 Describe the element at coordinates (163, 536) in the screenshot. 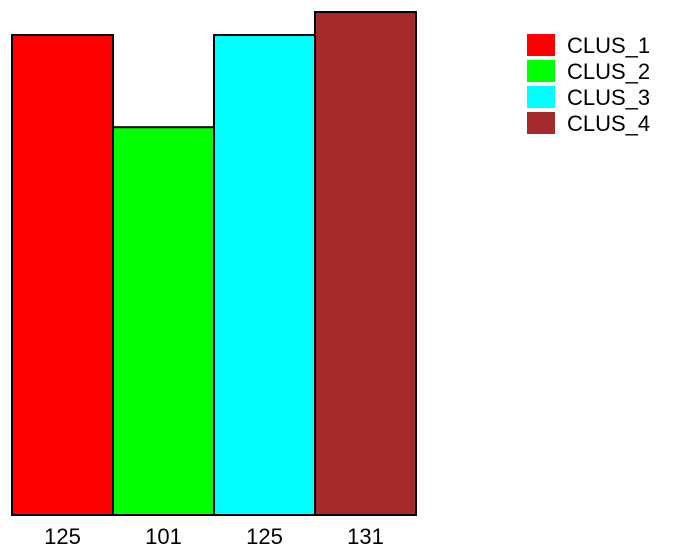

I see `x-tick-label: 101` at that location.